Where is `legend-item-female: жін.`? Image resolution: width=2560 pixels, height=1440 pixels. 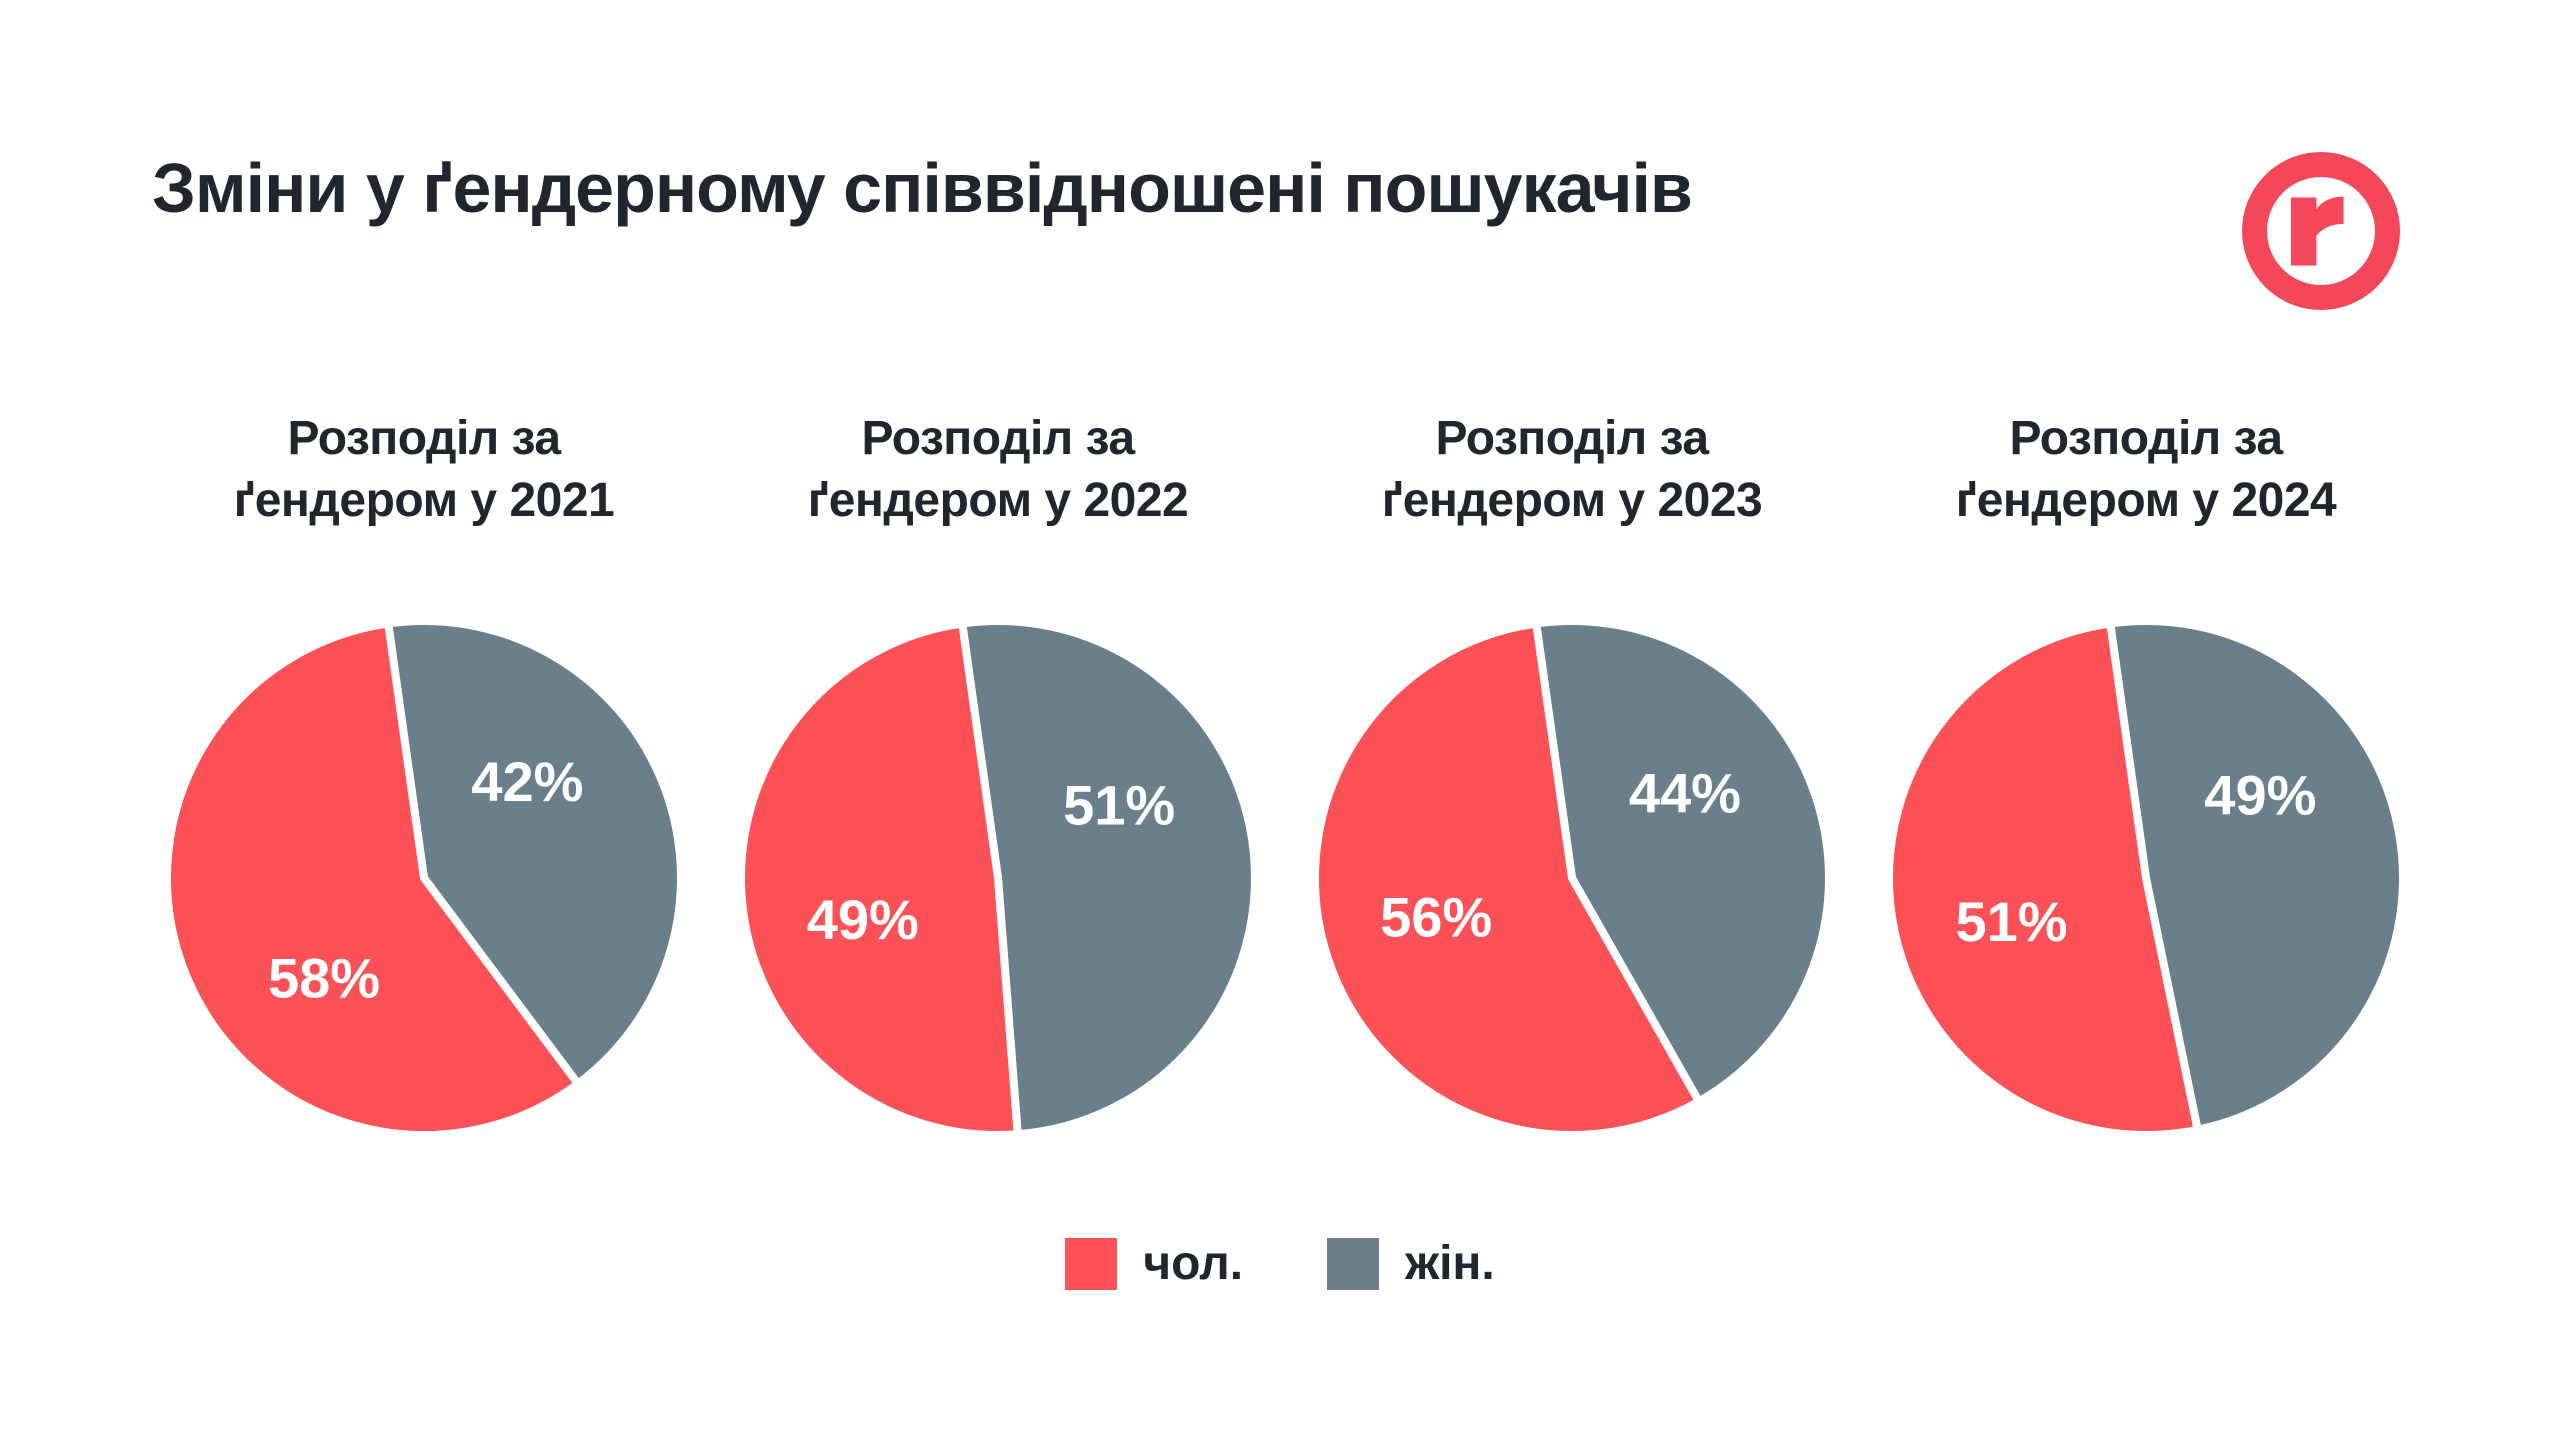
legend-item-female: жін. is located at coordinates (1411, 1263).